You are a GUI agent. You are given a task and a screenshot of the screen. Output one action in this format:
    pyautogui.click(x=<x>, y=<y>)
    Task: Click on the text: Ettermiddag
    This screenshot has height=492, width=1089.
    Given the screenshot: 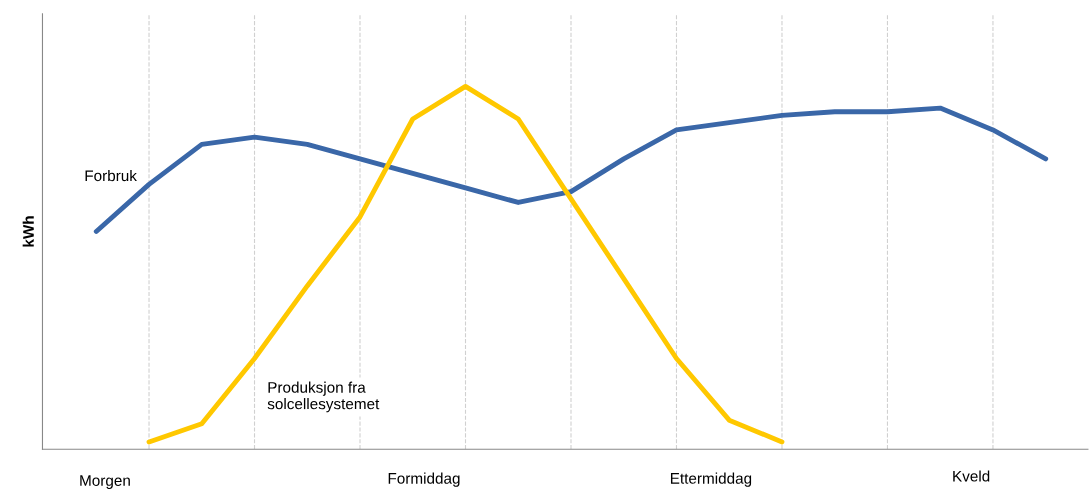 What is the action you would take?
    pyautogui.click(x=711, y=479)
    